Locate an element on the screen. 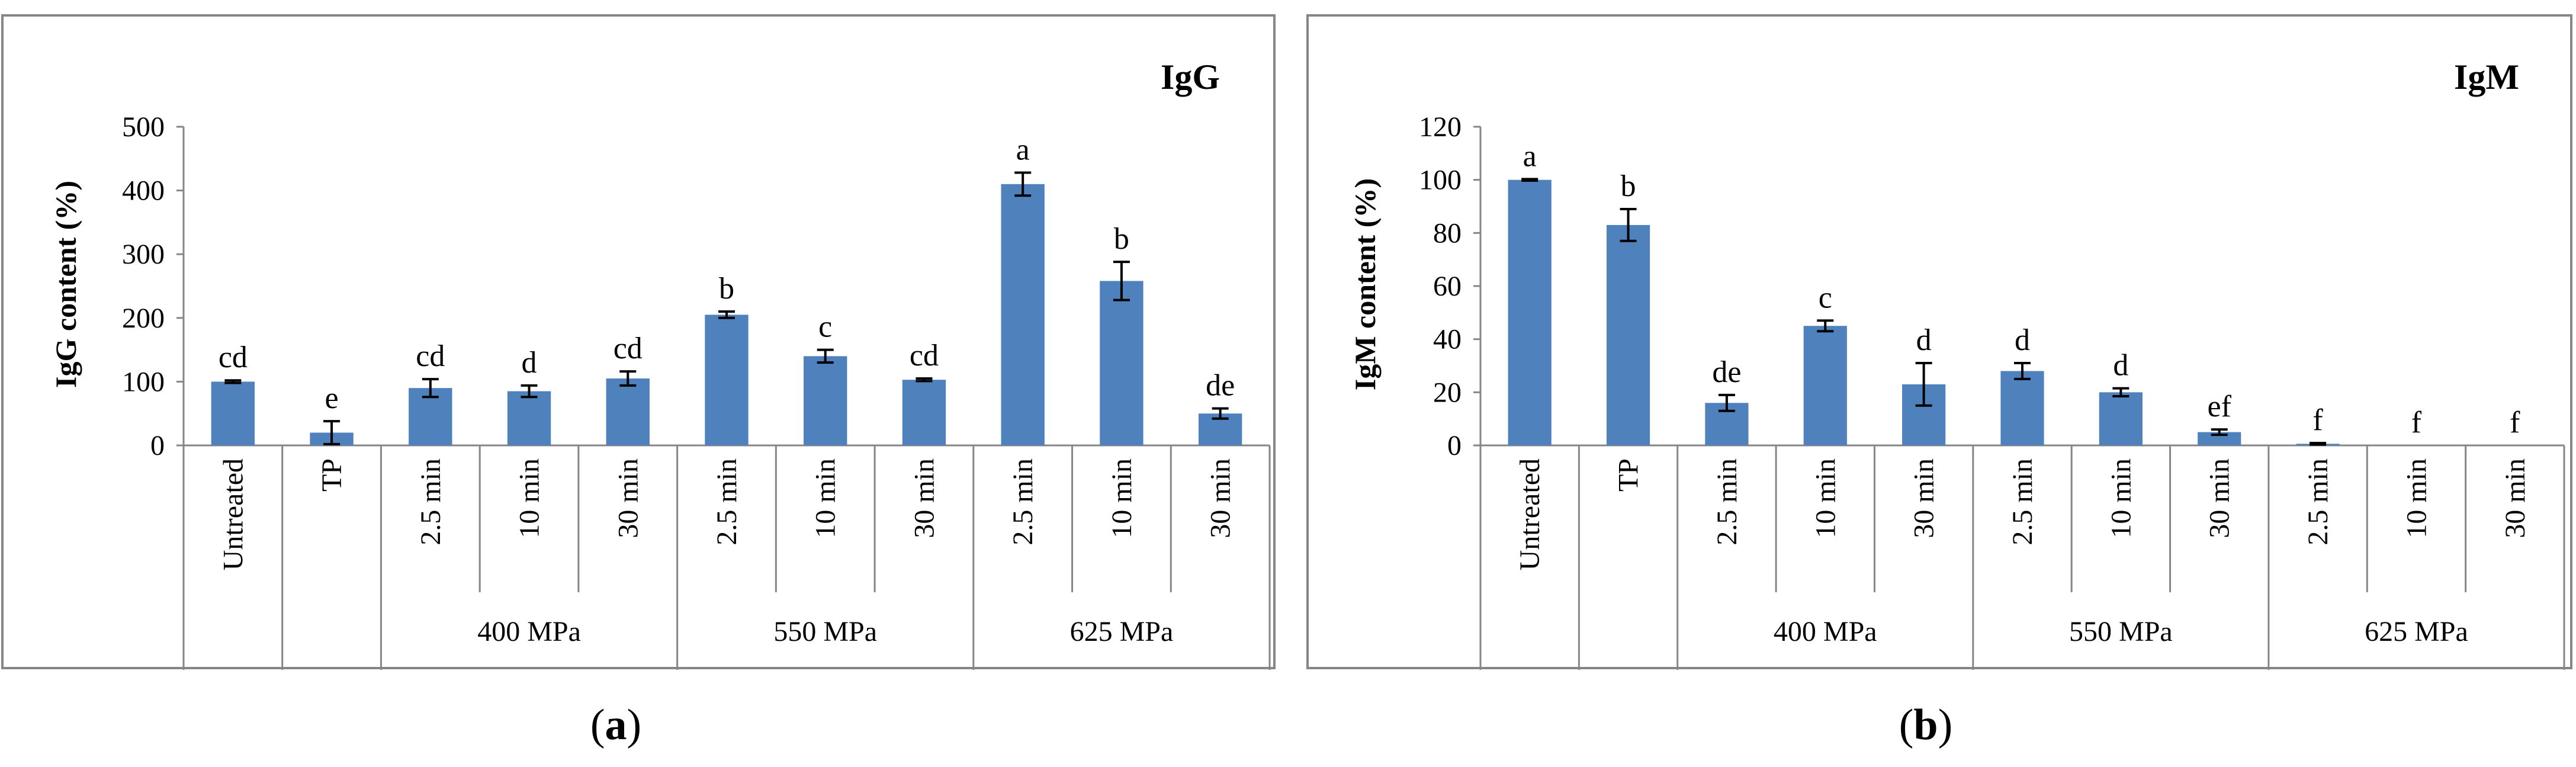  igm-group-label: 400 MPa is located at coordinates (1825, 631).